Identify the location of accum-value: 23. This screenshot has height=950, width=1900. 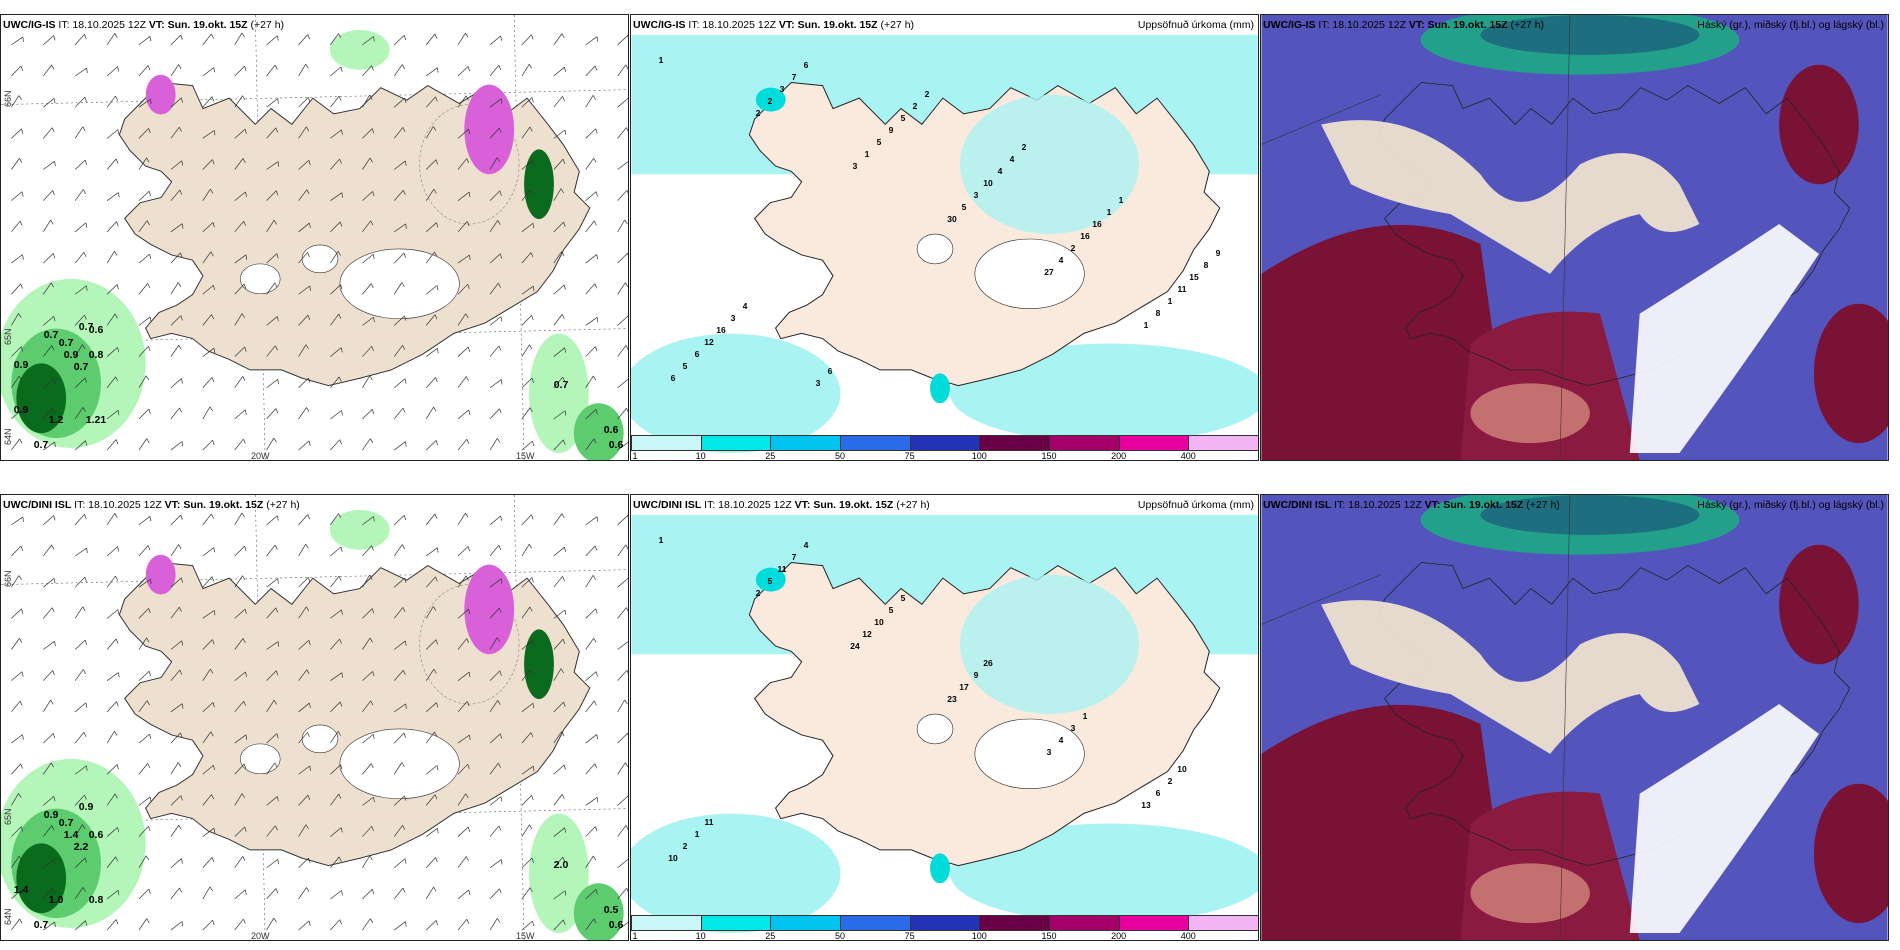
(952, 699).